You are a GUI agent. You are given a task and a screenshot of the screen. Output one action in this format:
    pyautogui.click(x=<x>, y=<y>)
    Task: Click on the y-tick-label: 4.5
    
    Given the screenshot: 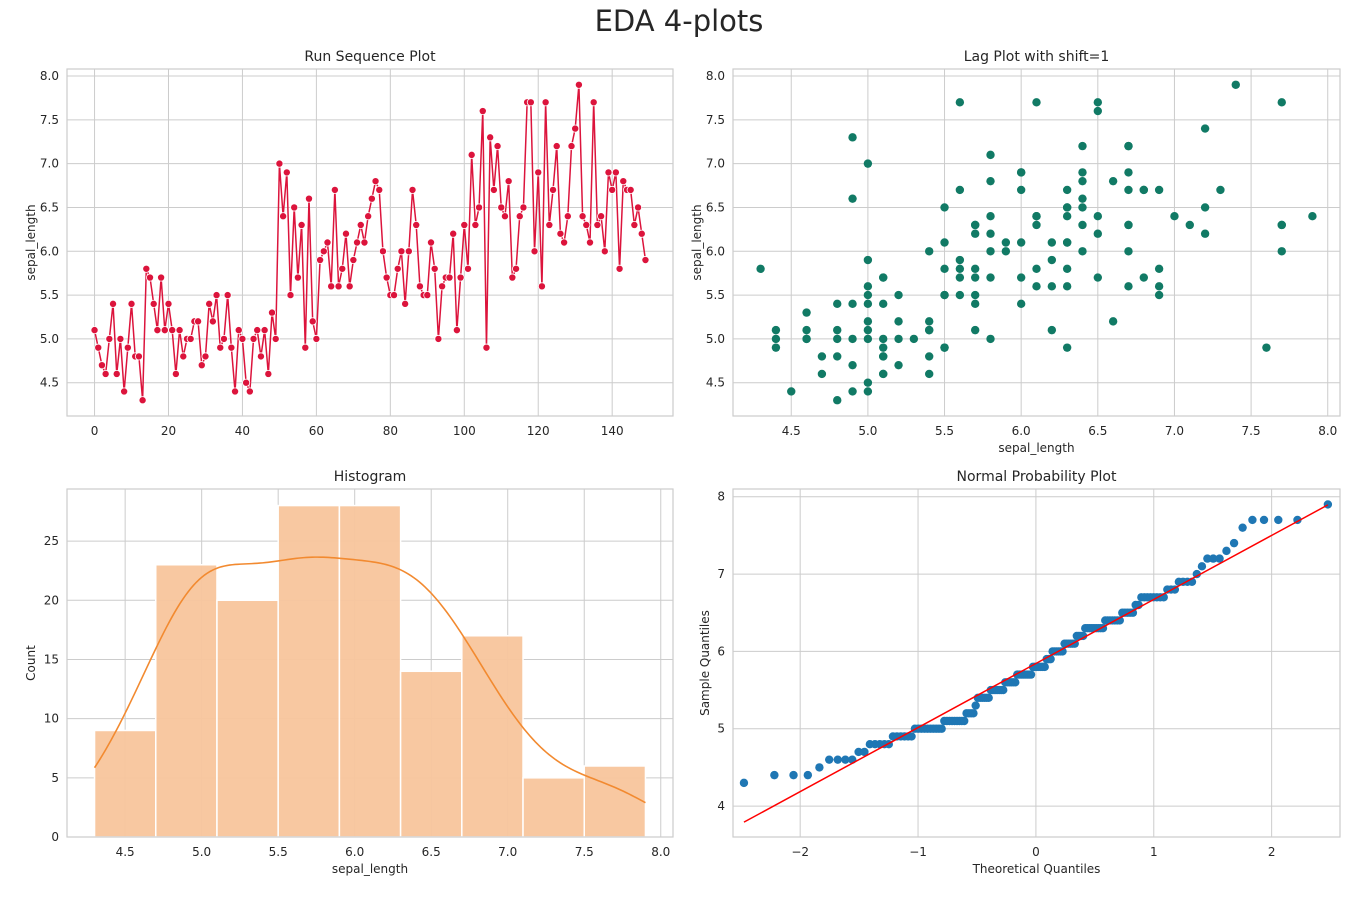 What is the action you would take?
    pyautogui.click(x=49, y=383)
    